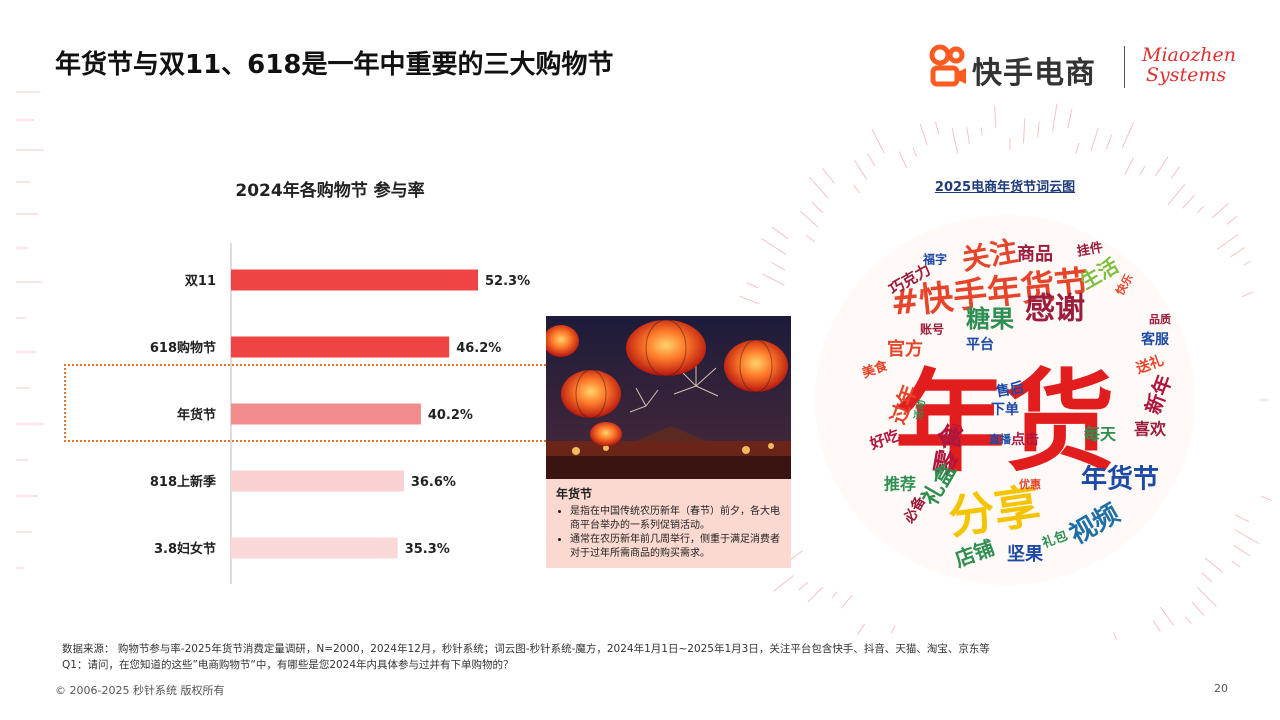  What do you see at coordinates (905, 349) in the screenshot?
I see `cloud-word: 官方` at bounding box center [905, 349].